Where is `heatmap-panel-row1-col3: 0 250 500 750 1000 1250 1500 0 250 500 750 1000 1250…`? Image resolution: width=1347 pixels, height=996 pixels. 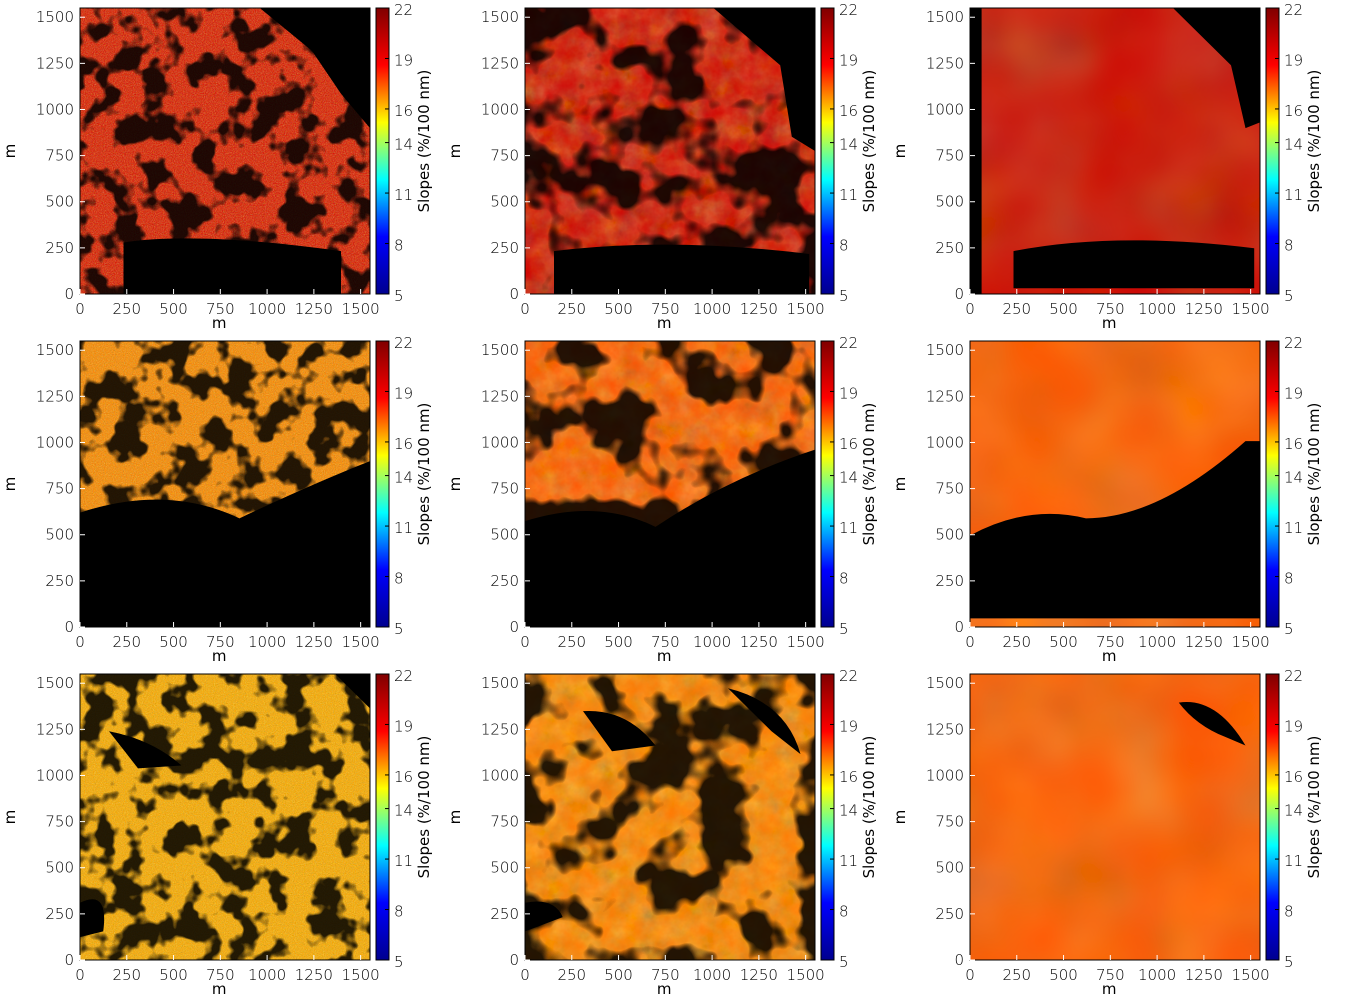
heatmap-panel-row1-col3: 0 250 500 750 1000 1250 1500 0 250 500 750 1000 1250… is located at coordinates (1107, 166).